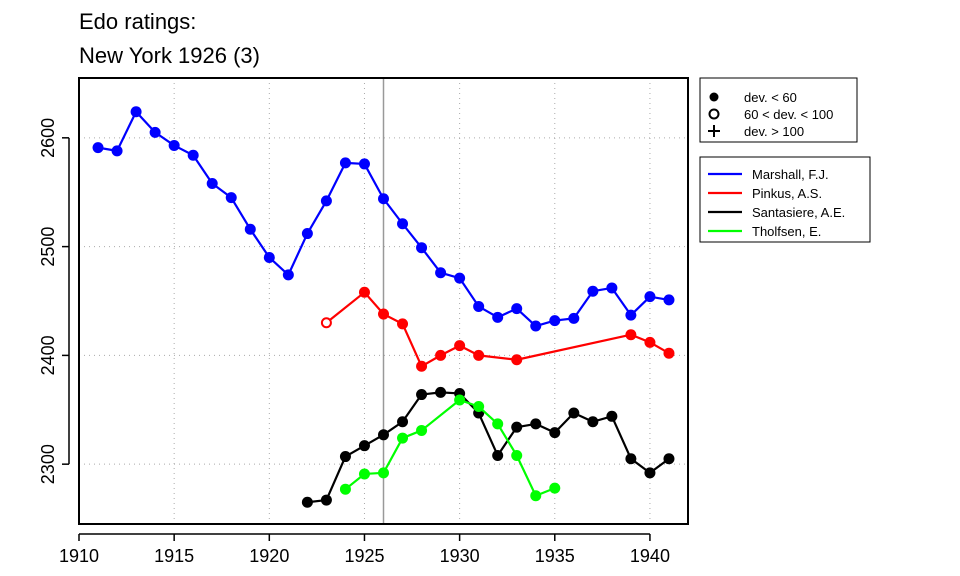 The height and width of the screenshot is (576, 960). I want to click on legend-label: Tholfsen, E., so click(786, 231).